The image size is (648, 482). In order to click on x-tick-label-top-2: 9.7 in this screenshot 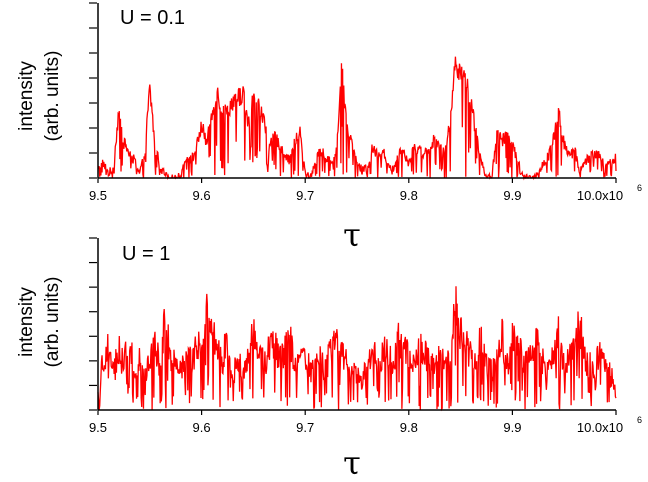, I will do `click(305, 195)`.